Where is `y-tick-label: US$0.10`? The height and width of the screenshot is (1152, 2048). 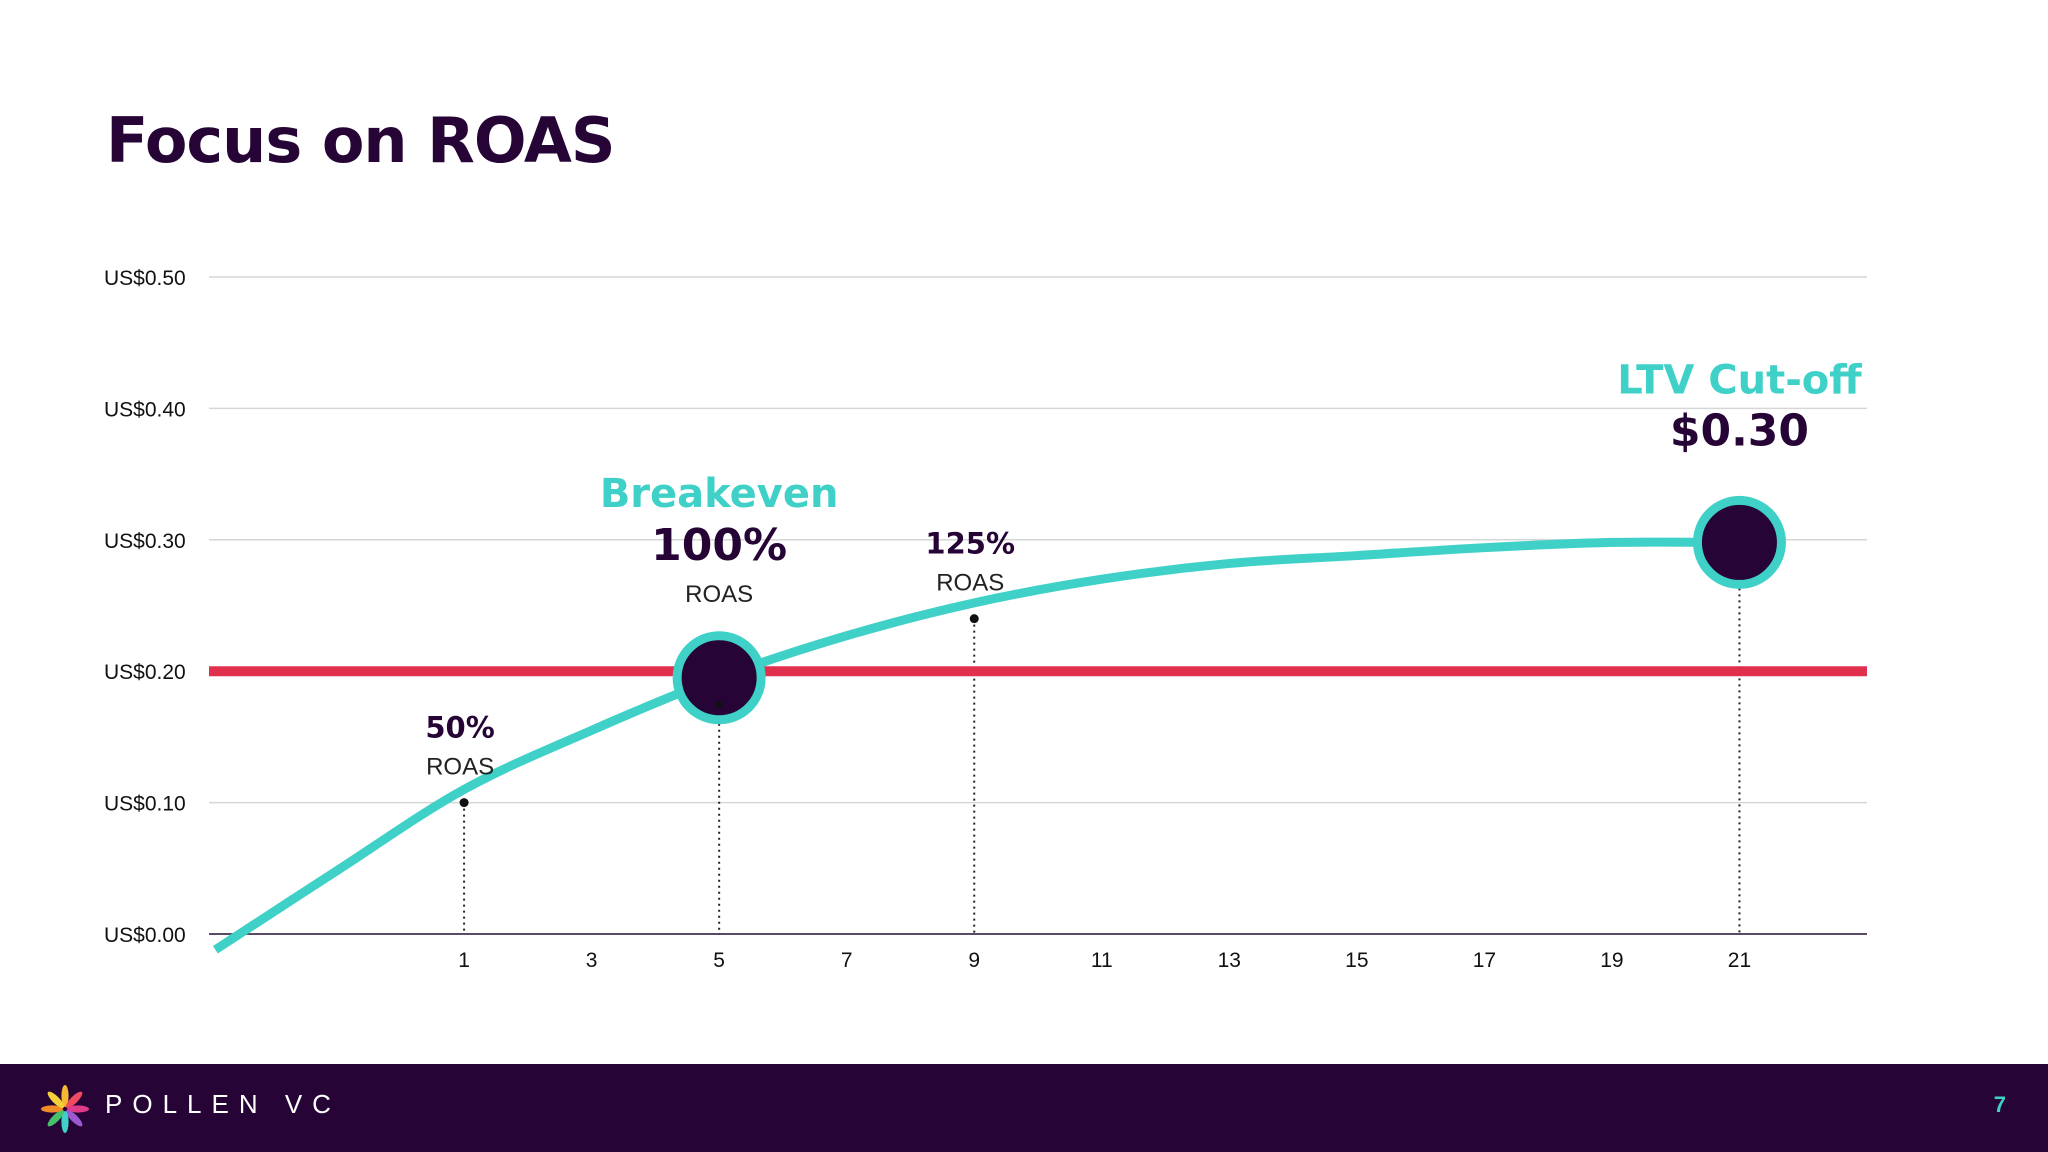
y-tick-label: US$0.10 is located at coordinates (145, 804).